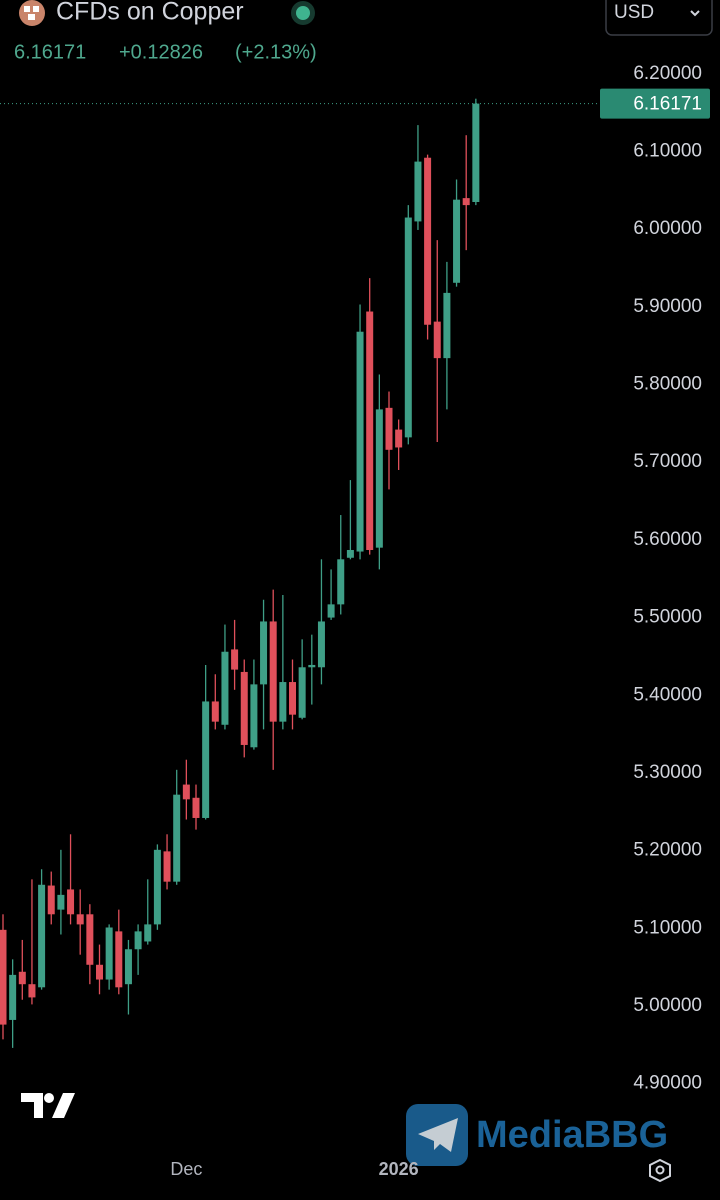 The width and height of the screenshot is (720, 1200). I want to click on y-tick-label: 5.30000, so click(667, 772).